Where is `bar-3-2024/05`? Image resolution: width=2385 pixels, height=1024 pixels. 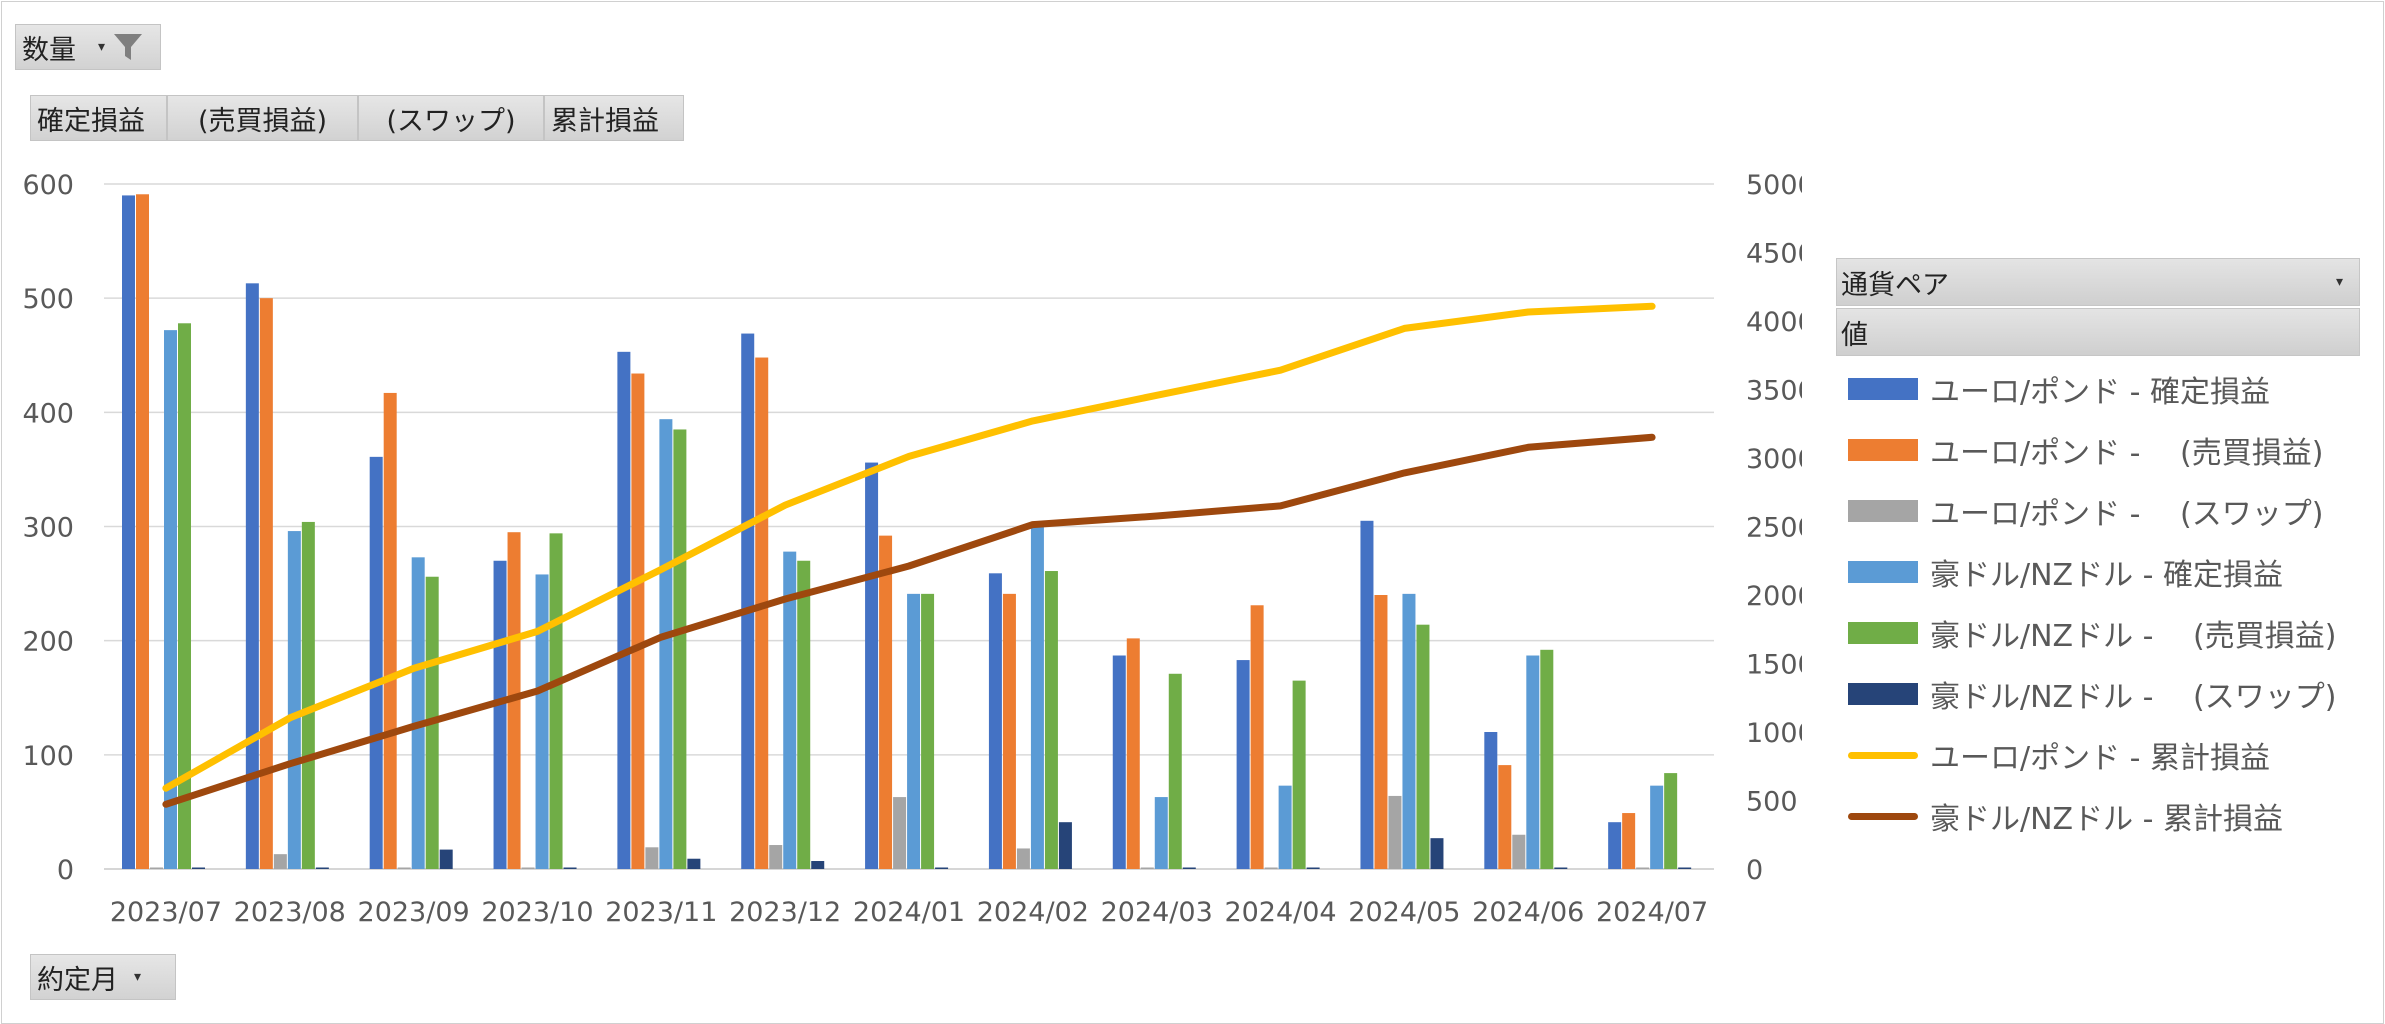 bar-3-2024/05 is located at coordinates (1395, 832).